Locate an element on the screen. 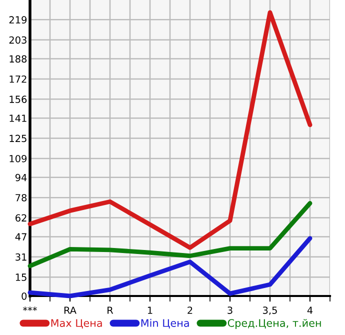 The image size is (345, 335). y-tick-label: 172 is located at coordinates (18, 79).